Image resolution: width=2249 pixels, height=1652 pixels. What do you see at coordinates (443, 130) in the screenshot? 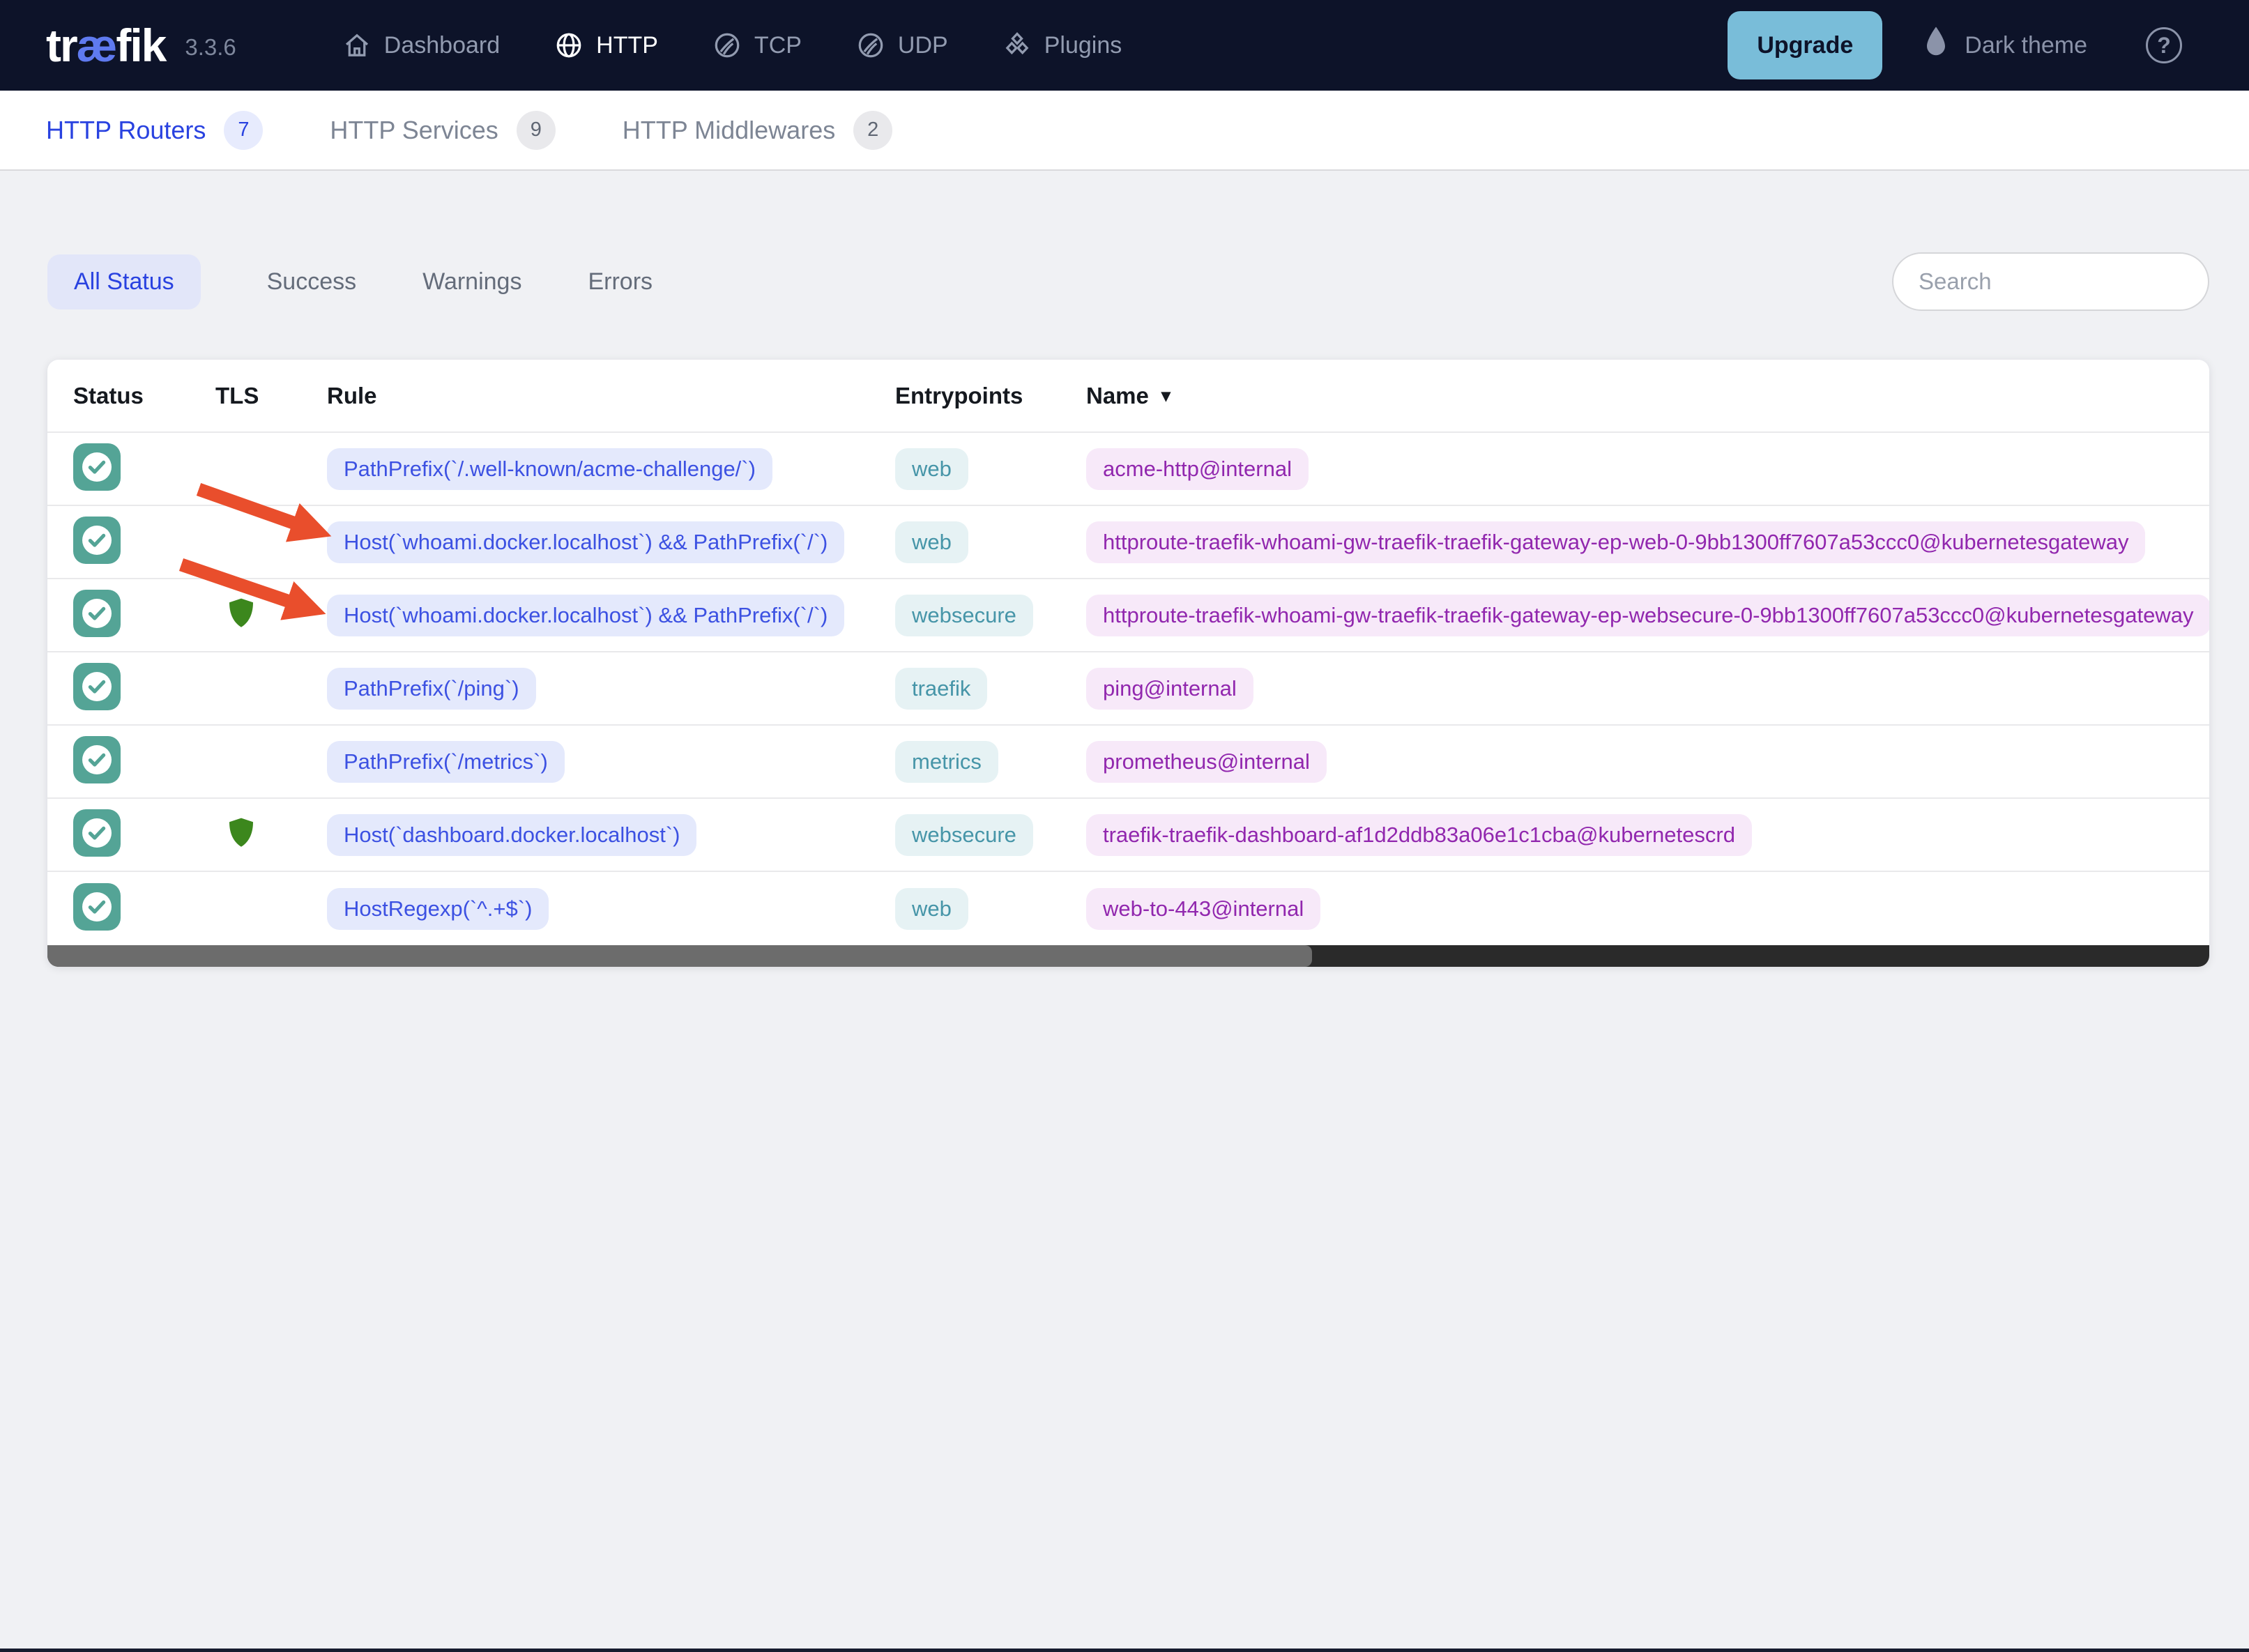
I see `tab-http-services: HTTP Services 9` at bounding box center [443, 130].